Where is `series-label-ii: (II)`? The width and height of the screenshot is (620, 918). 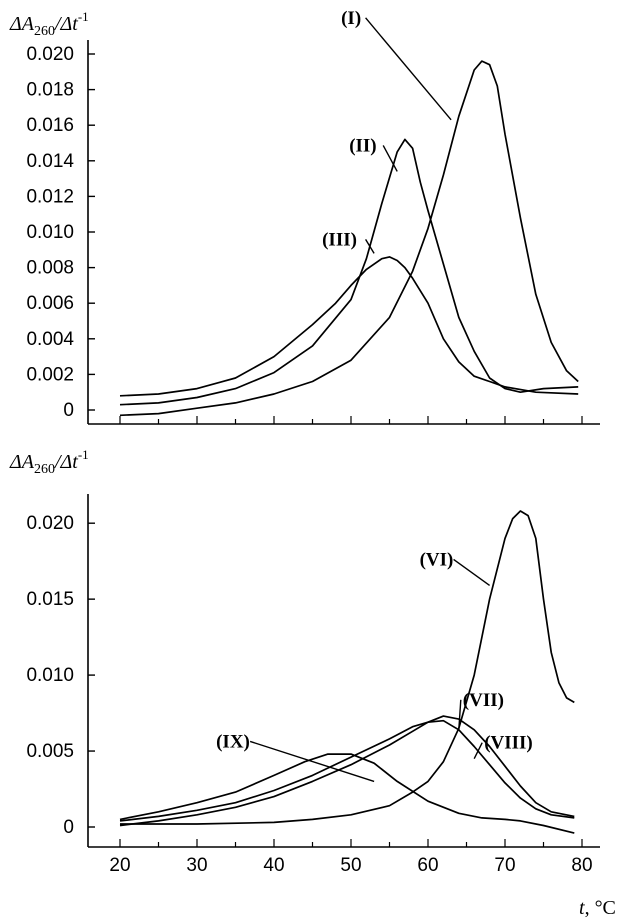 series-label-ii: (II) is located at coordinates (362, 145).